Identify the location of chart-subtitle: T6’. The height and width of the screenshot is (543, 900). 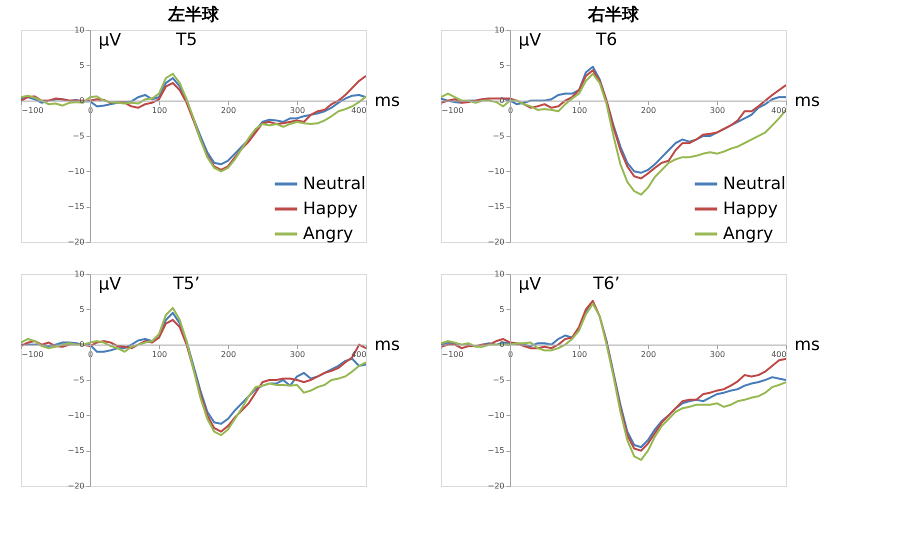
(606, 284).